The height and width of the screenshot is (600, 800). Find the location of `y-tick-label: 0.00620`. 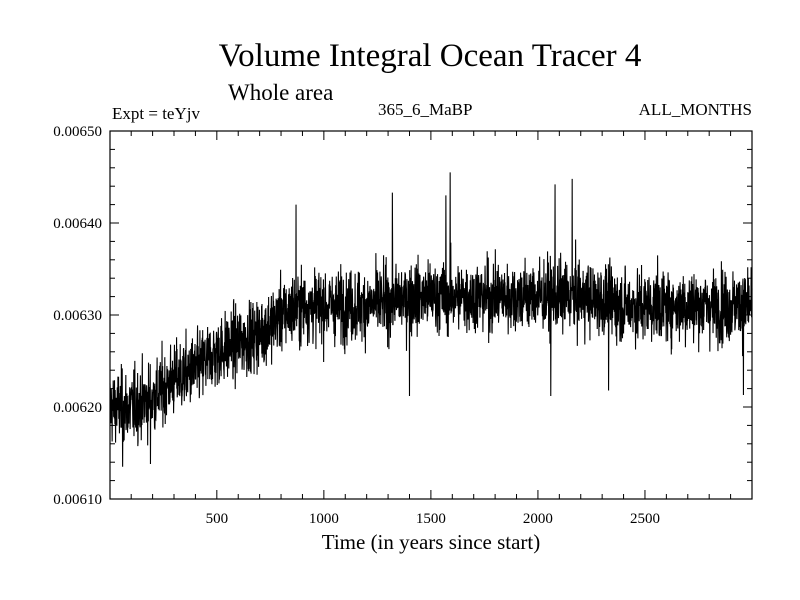

y-tick-label: 0.00620 is located at coordinates (77, 408).